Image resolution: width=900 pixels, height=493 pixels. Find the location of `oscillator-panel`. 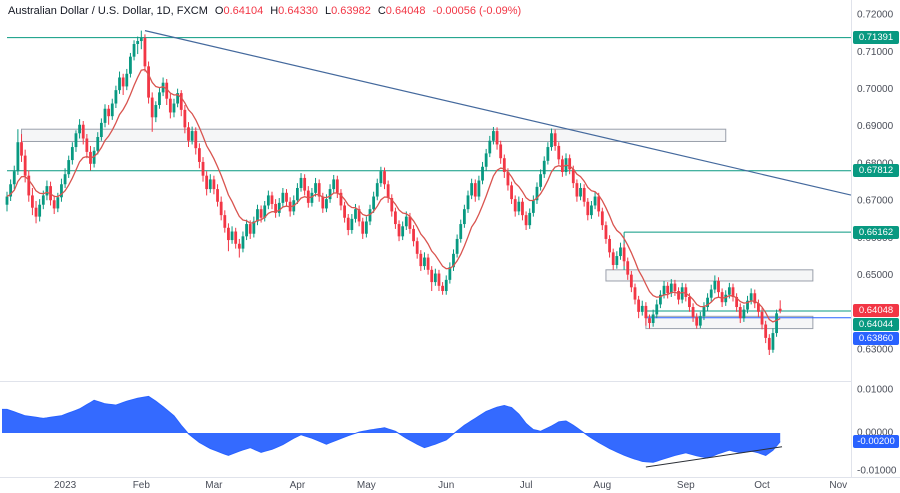

oscillator-panel is located at coordinates (392, 431).